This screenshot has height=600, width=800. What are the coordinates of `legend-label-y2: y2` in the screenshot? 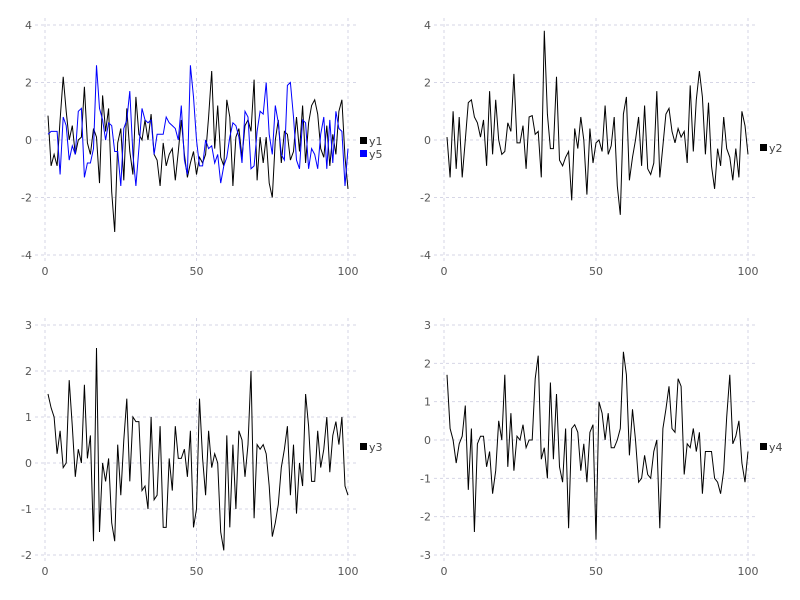 It's located at (776, 148).